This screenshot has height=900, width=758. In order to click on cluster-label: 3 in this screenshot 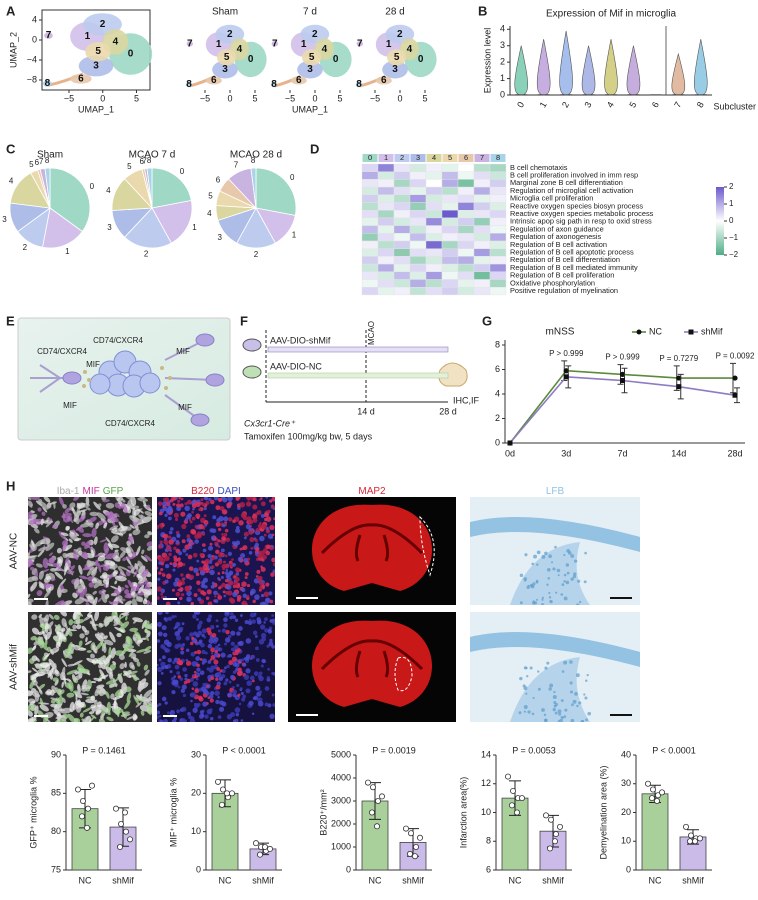, I will do `click(310, 69)`.